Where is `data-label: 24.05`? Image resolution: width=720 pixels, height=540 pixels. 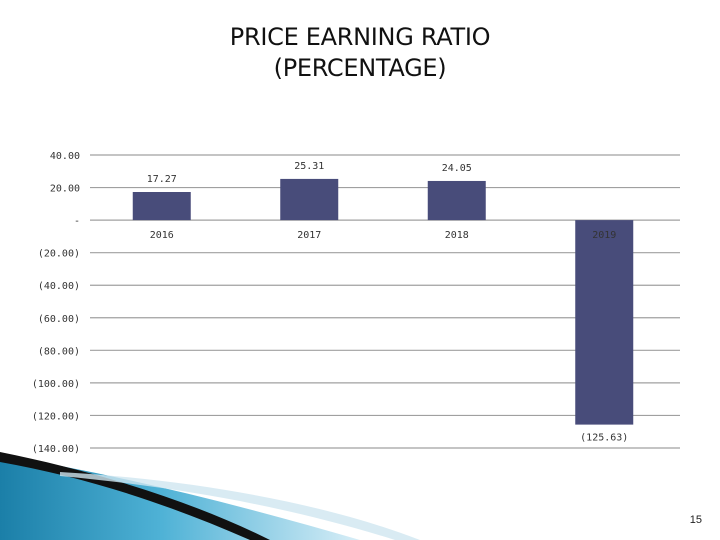
data-label: 24.05 is located at coordinates (457, 168).